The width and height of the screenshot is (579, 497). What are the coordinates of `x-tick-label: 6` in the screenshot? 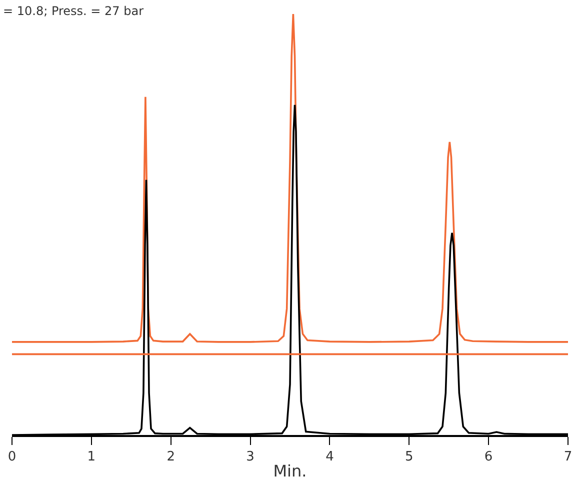 It's located at (488, 456).